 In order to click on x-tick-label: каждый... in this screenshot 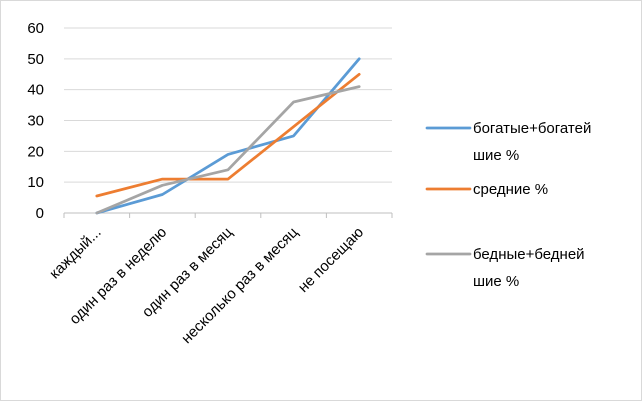, I will do `click(75, 253)`.